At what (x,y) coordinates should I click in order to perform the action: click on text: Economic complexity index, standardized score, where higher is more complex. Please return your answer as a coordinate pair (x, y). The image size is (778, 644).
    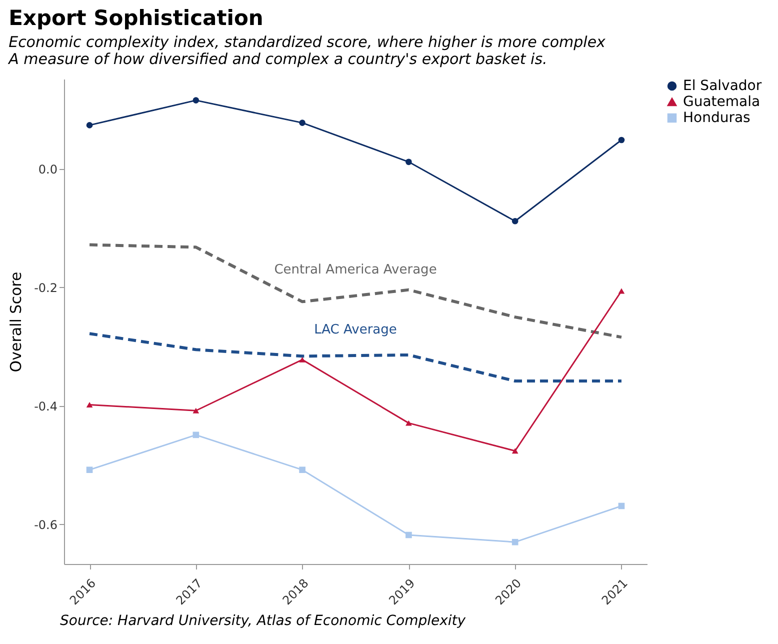
    Looking at the image, I should click on (307, 42).